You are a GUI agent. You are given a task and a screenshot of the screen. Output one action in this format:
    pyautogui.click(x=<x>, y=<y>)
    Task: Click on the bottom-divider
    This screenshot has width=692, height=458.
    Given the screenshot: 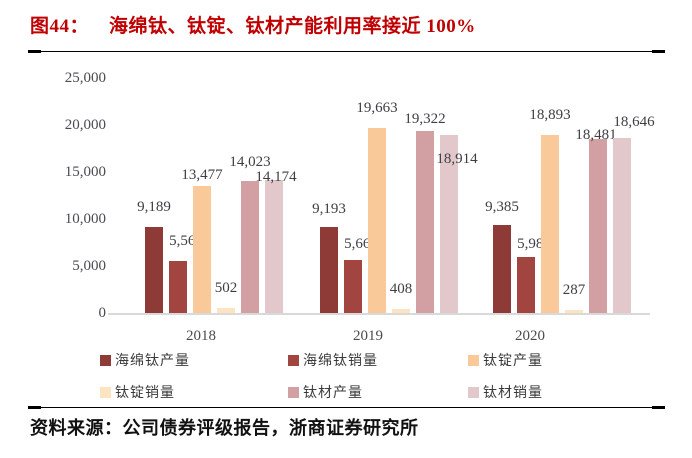 What is the action you would take?
    pyautogui.click(x=346, y=407)
    